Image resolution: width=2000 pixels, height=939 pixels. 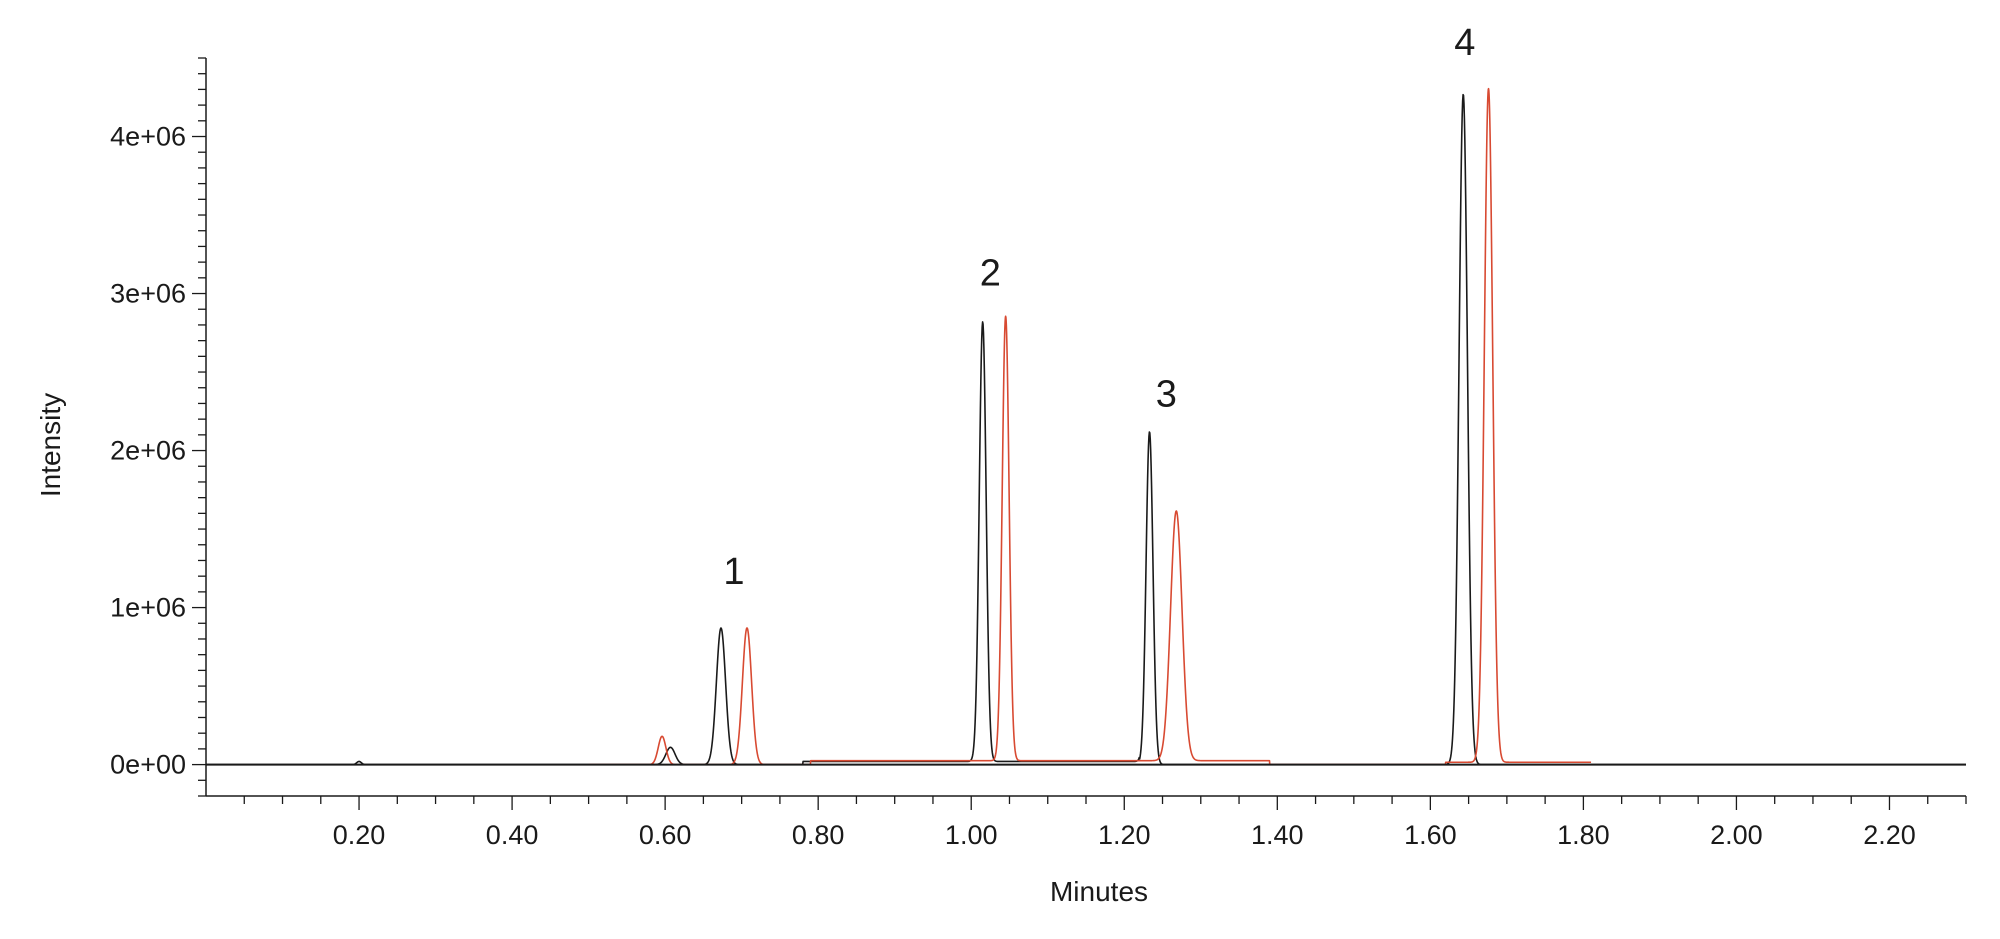 What do you see at coordinates (148, 137) in the screenshot?
I see `y-tick-label: 4e+06` at bounding box center [148, 137].